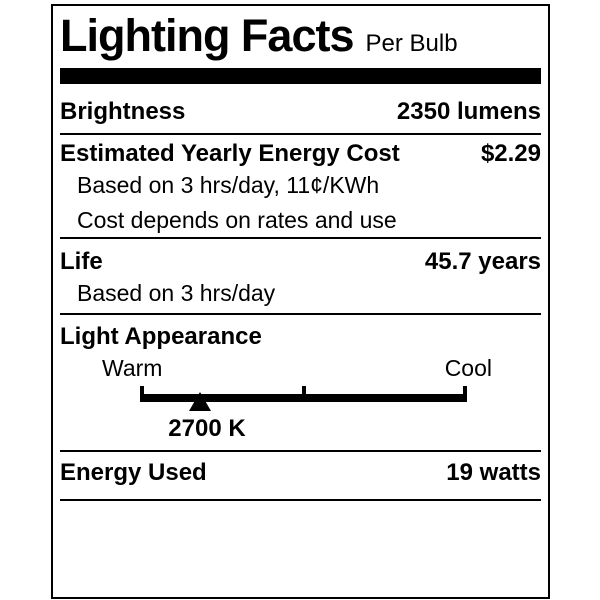  What do you see at coordinates (468, 368) in the screenshot?
I see `cool-label: Cool` at bounding box center [468, 368].